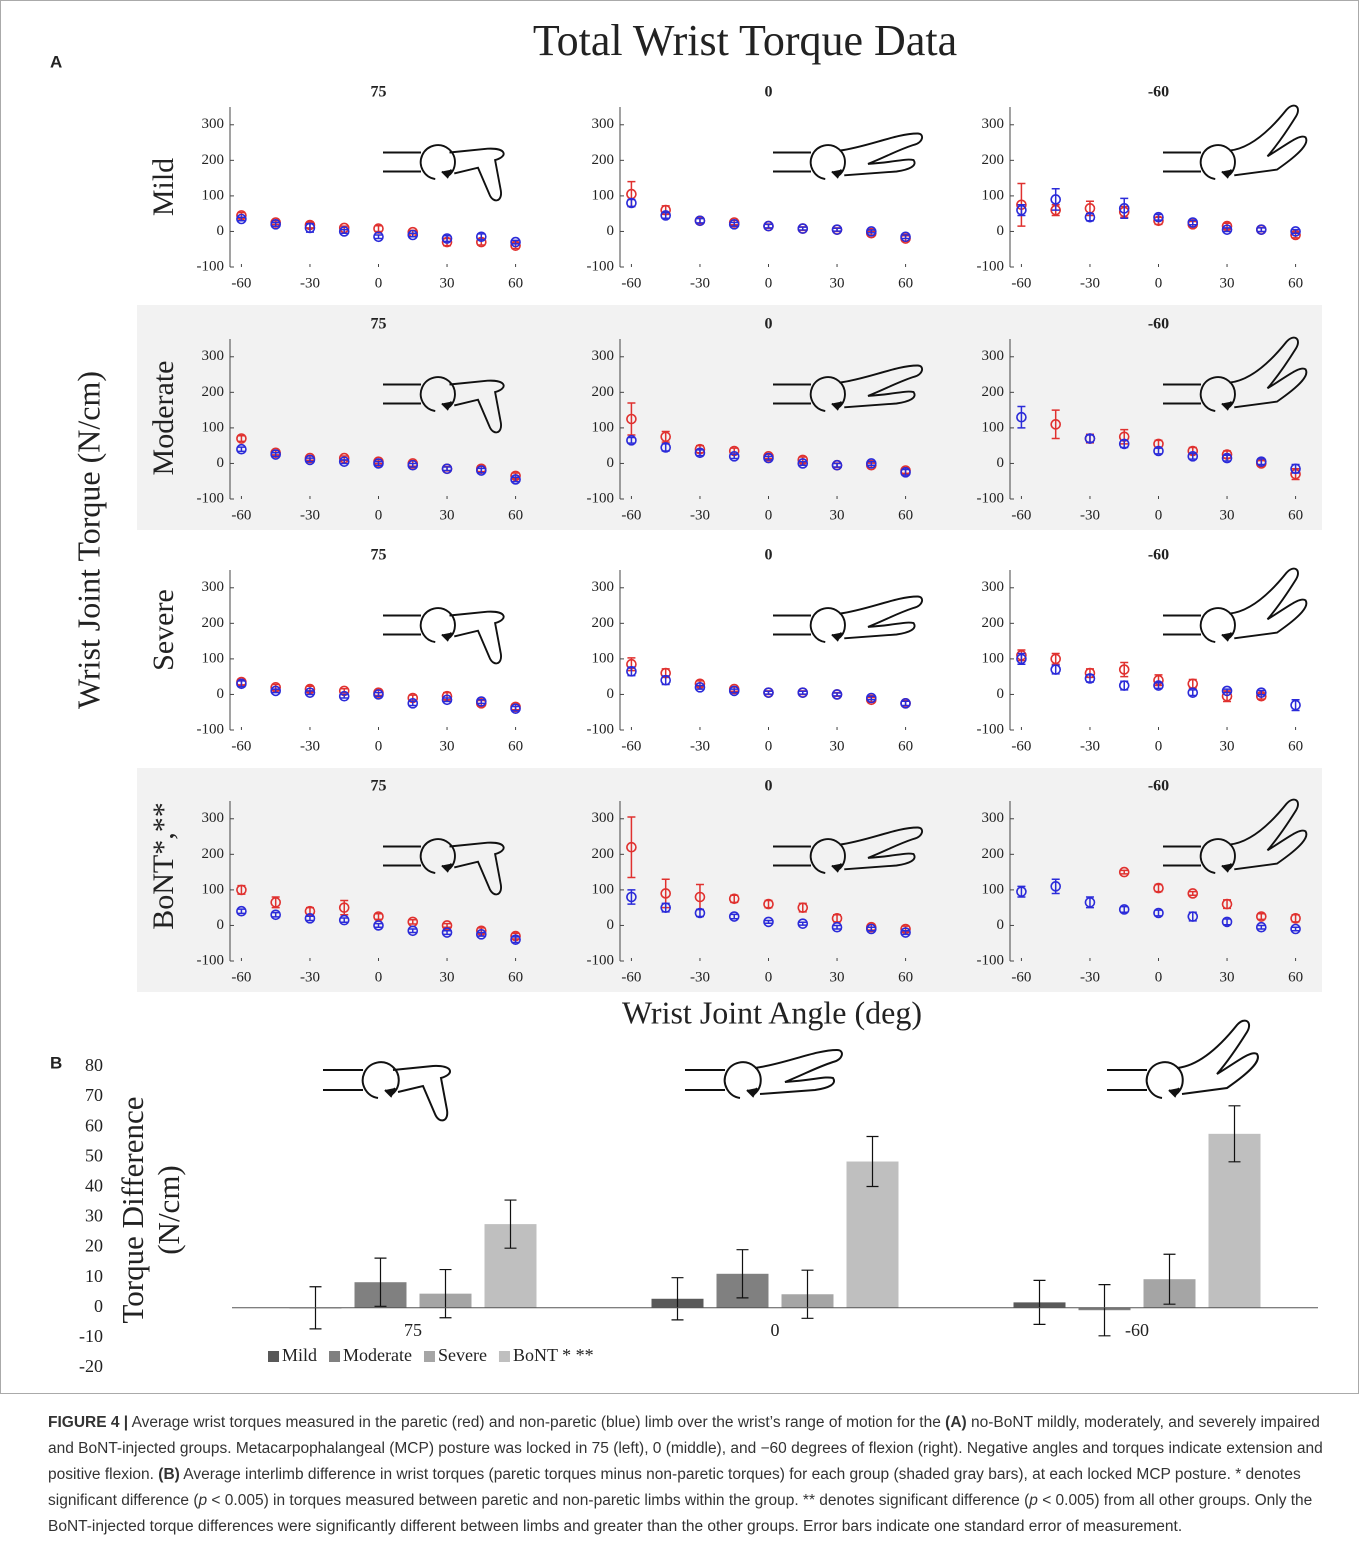 This screenshot has height=1566, width=1360. Describe the element at coordinates (515, 515) in the screenshot. I see `x-tick-label: 60` at that location.